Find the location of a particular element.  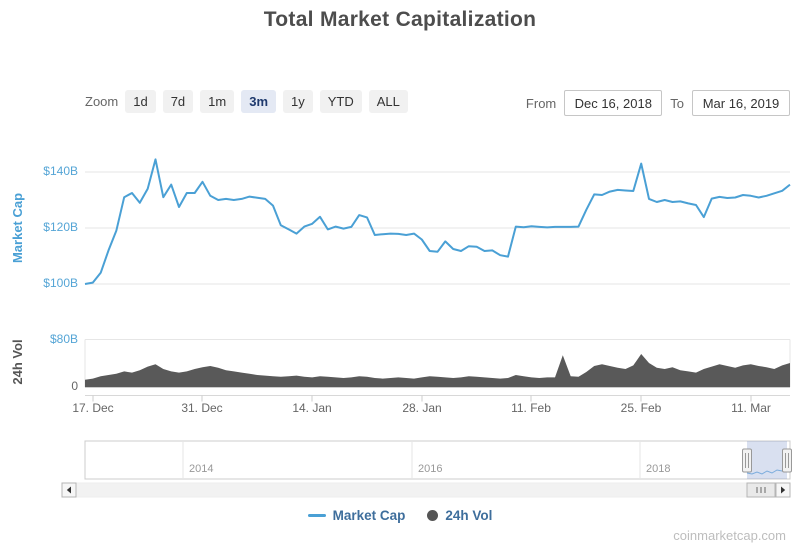

navigator-handle-left-body is located at coordinates (747, 460).